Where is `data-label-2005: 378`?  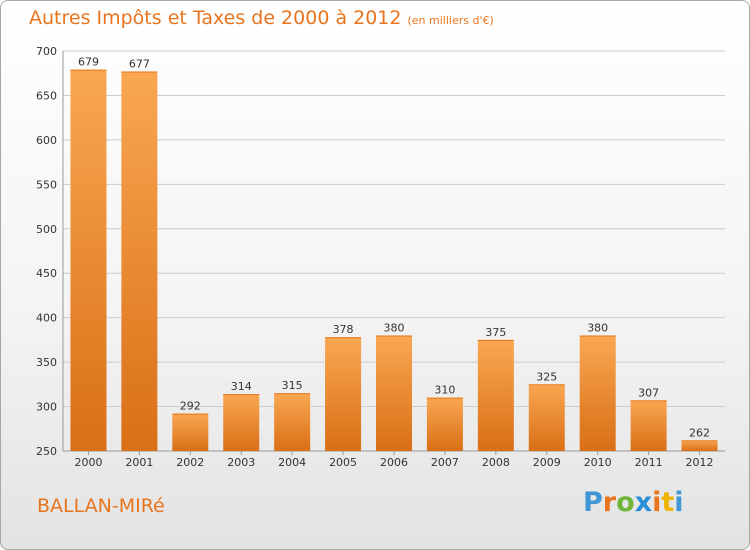
data-label-2005: 378 is located at coordinates (343, 329).